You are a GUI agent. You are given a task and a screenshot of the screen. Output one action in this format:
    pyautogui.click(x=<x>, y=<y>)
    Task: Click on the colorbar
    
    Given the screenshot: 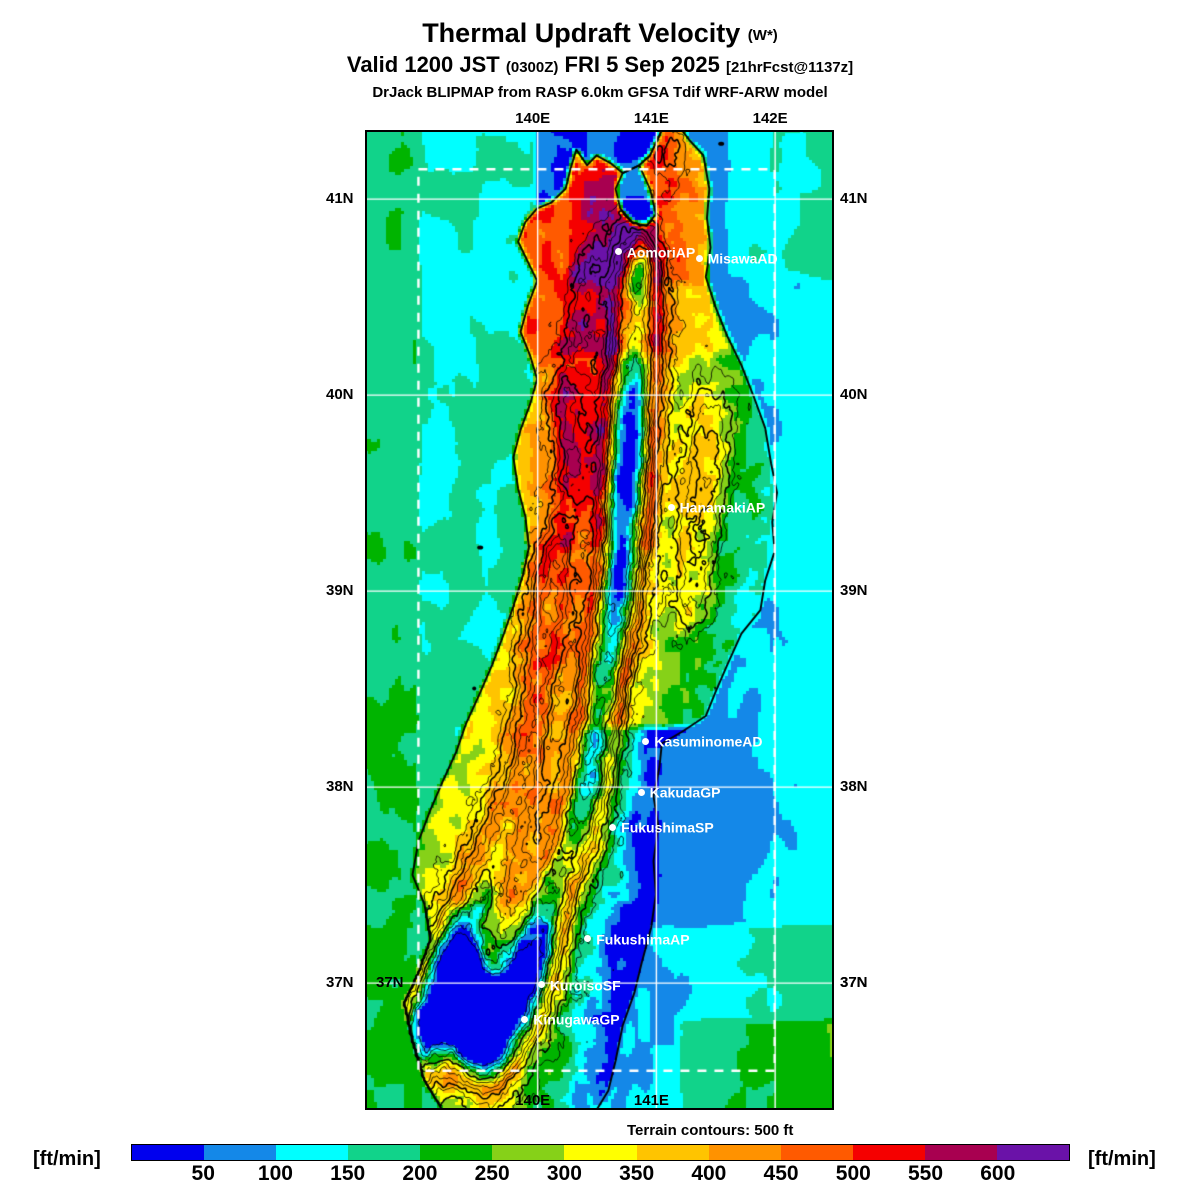 What is the action you would take?
    pyautogui.click(x=600, y=1152)
    